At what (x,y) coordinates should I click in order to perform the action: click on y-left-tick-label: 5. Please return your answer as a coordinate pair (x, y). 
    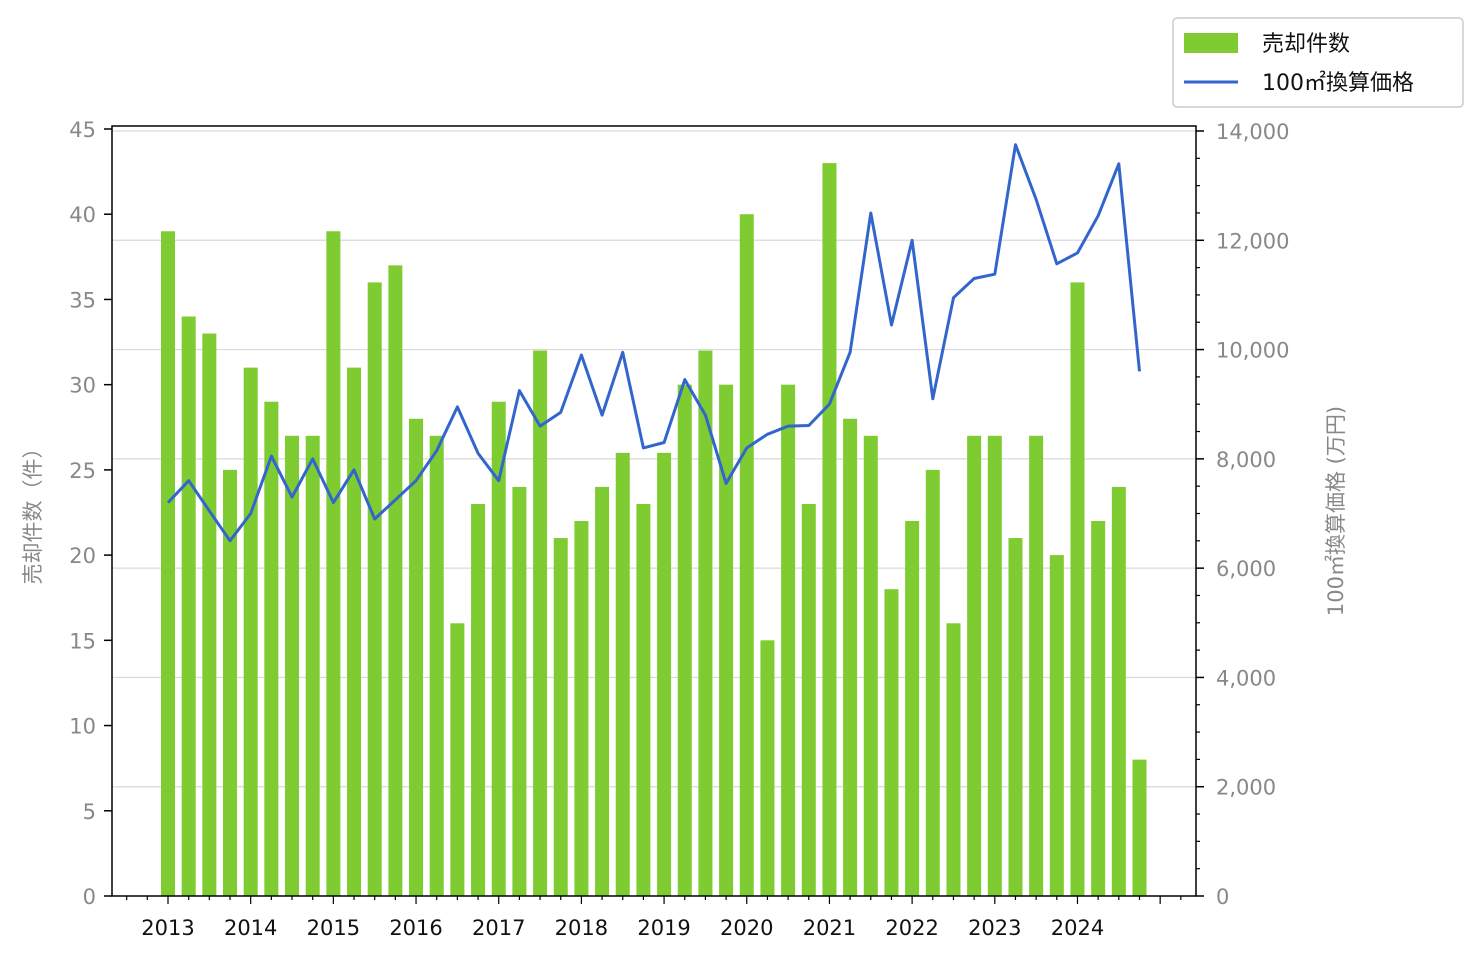
    Looking at the image, I should click on (89, 812).